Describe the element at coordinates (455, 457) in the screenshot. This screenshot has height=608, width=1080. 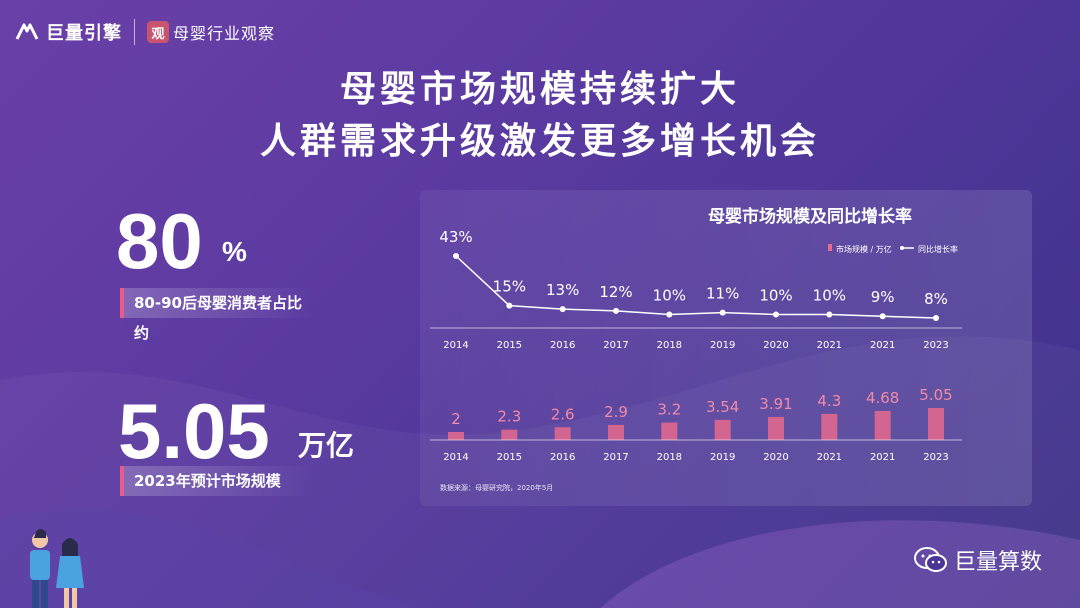
I see `bar-x-tick-0: 2014` at that location.